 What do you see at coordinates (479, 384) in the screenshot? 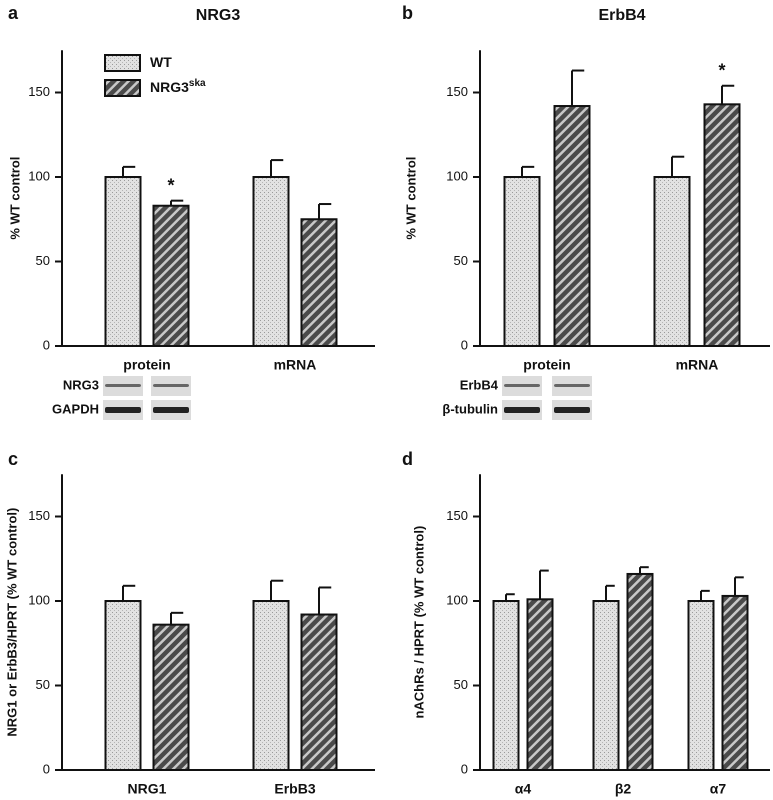
I see `blot-label: ErbB4` at bounding box center [479, 384].